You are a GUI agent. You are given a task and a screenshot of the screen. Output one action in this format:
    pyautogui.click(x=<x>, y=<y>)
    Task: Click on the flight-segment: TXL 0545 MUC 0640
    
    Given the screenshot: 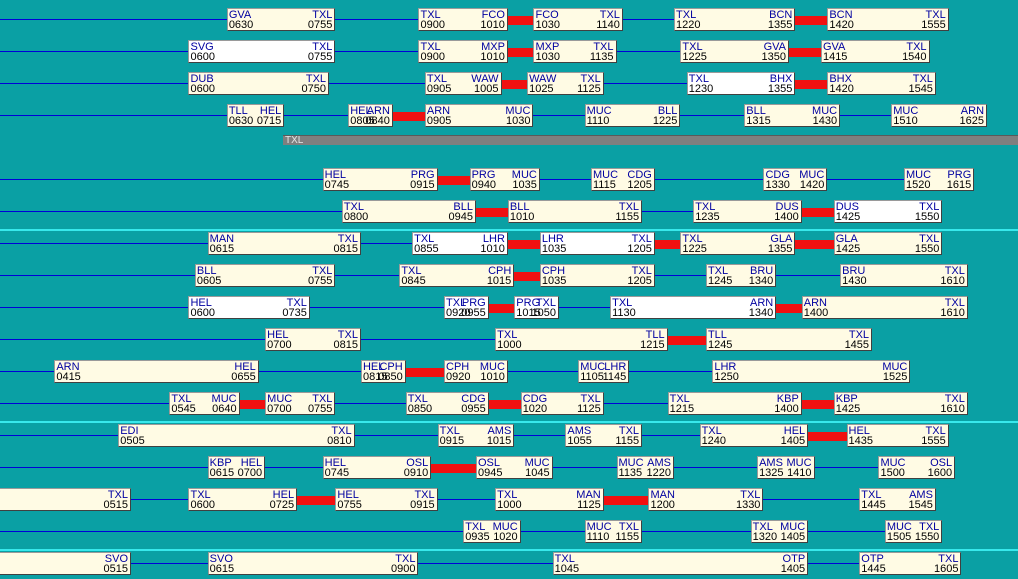 What is the action you would take?
    pyautogui.click(x=204, y=403)
    